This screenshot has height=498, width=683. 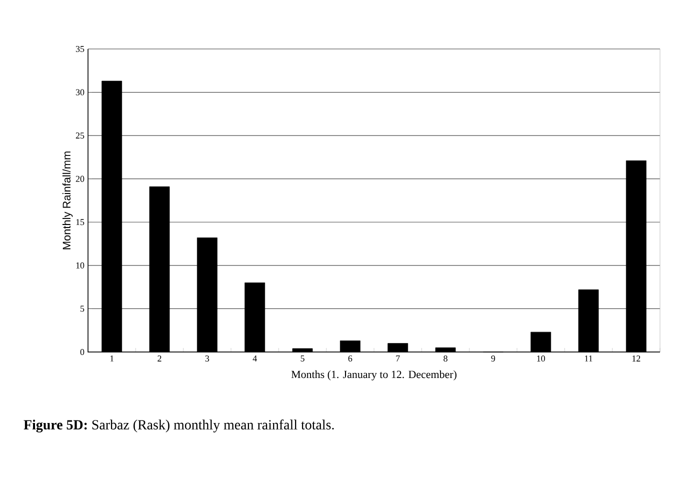 What do you see at coordinates (636, 359) in the screenshot?
I see `x-tick-label: 12` at bounding box center [636, 359].